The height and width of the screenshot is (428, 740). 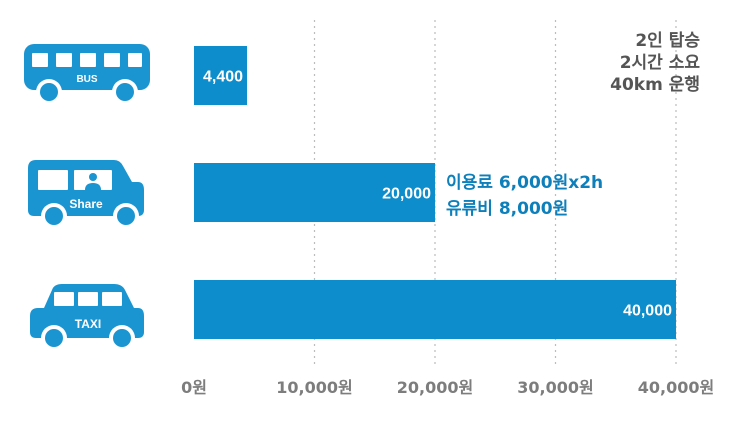 I want to click on conditions-note: 2인 탑승 2시간 소요 40km 운행, so click(x=655, y=62).